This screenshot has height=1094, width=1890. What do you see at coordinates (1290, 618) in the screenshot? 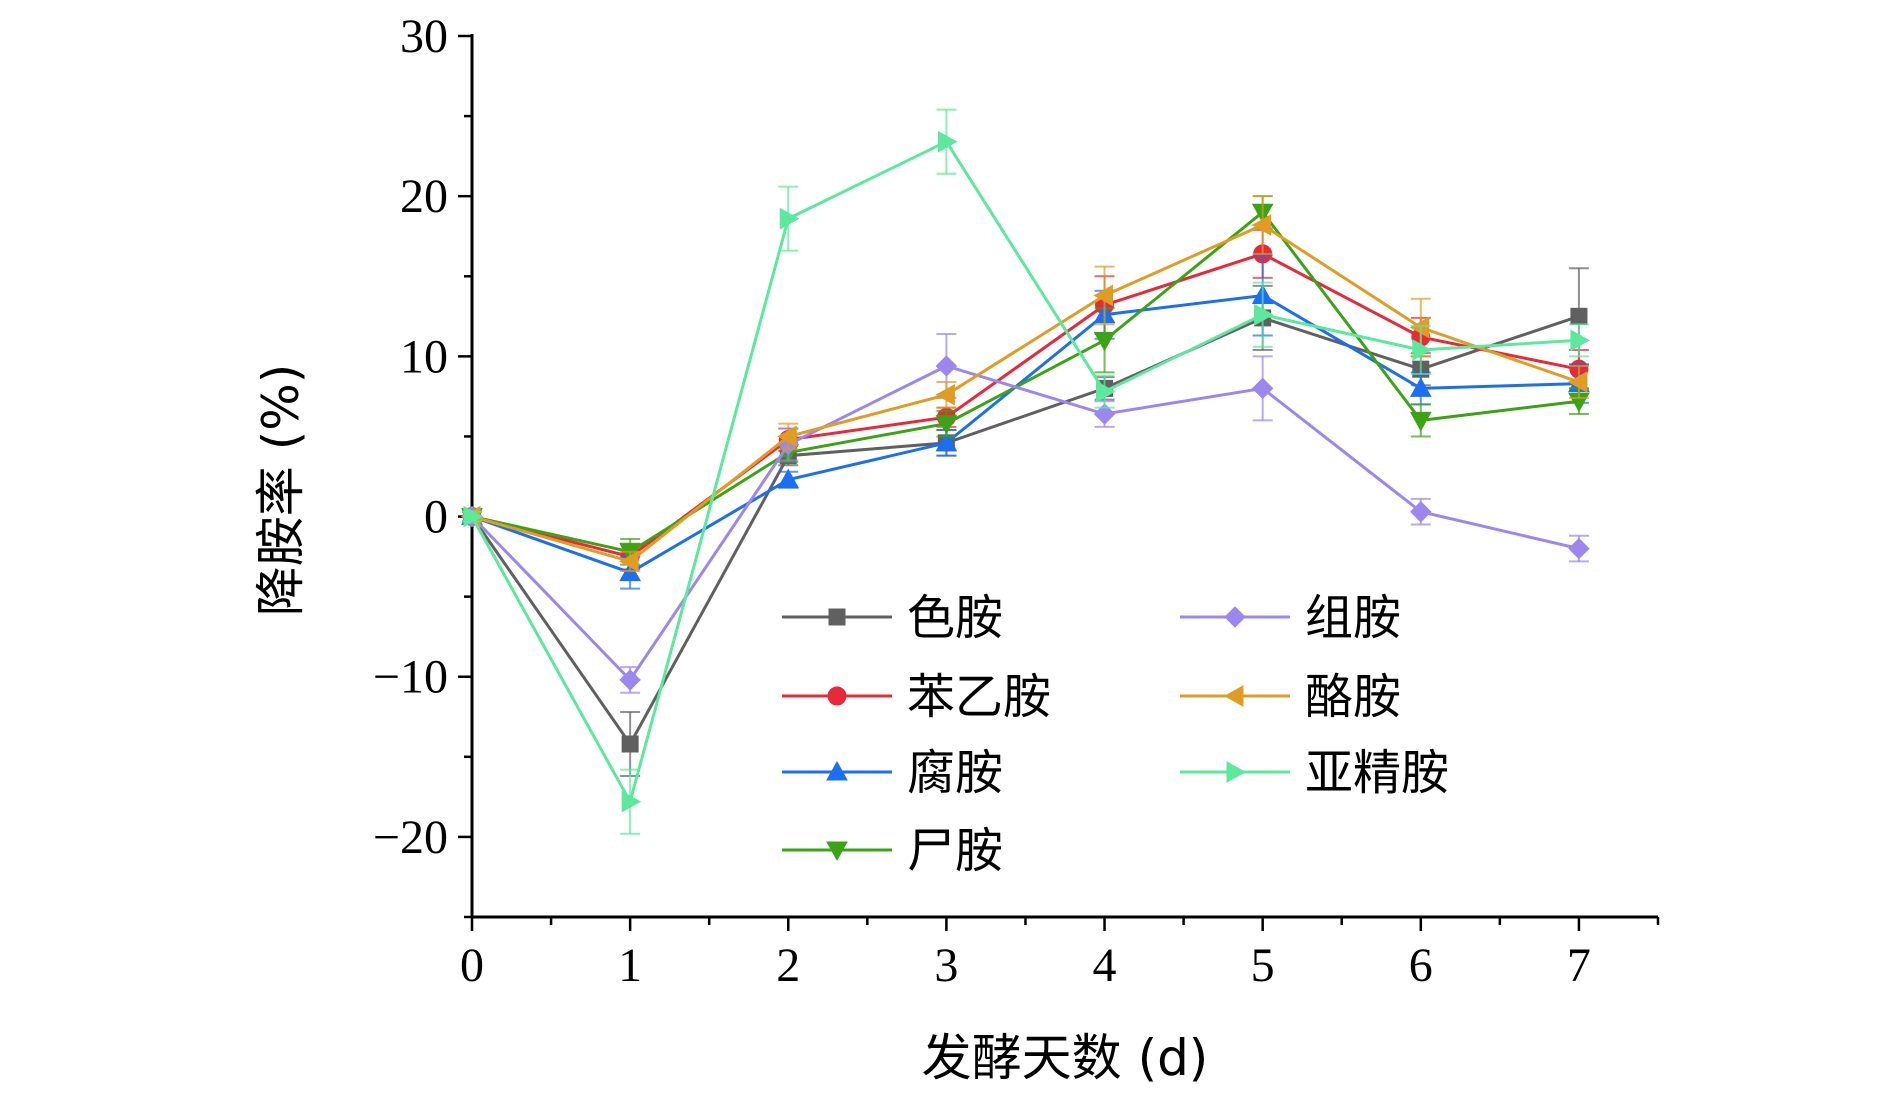
I see `legend-item: 组胺` at bounding box center [1290, 618].